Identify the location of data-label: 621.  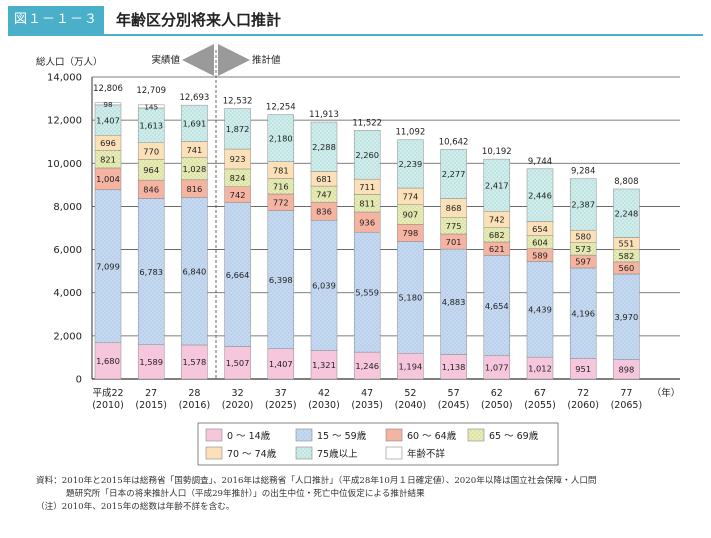
(497, 249).